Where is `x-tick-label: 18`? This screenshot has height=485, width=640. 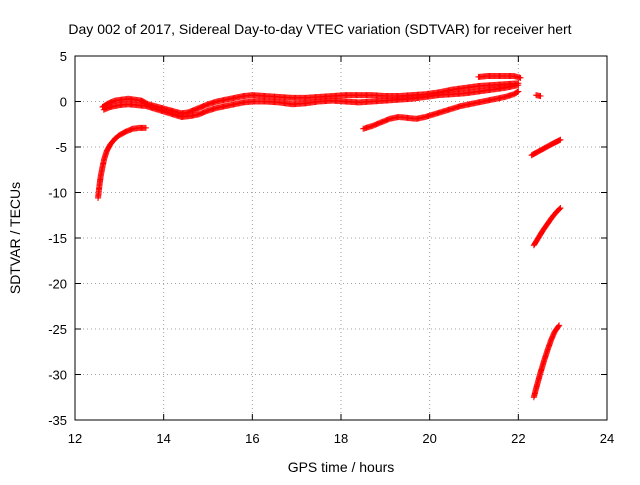
x-tick-label: 18 is located at coordinates (341, 438).